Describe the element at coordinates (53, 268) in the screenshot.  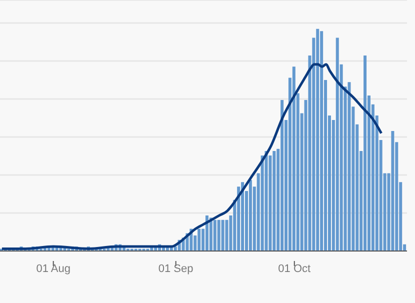
I see `x-tick-label: 01 Aug` at that location.